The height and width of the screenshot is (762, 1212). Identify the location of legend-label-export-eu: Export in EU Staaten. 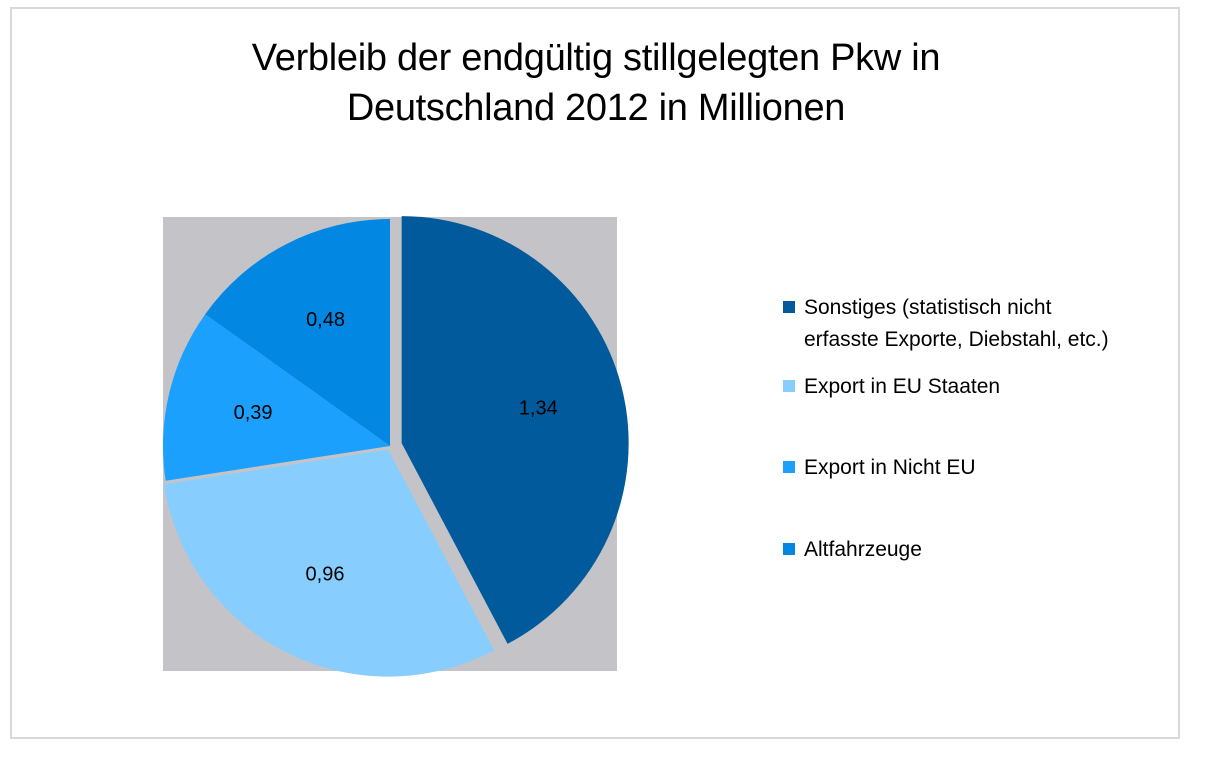
(902, 386).